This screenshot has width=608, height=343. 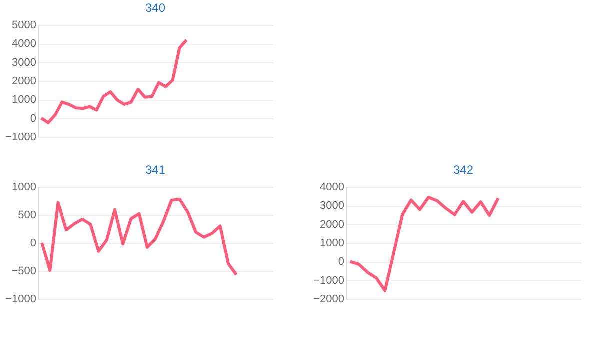 What do you see at coordinates (24, 272) in the screenshot?
I see `y-tick-label: −500` at bounding box center [24, 272].